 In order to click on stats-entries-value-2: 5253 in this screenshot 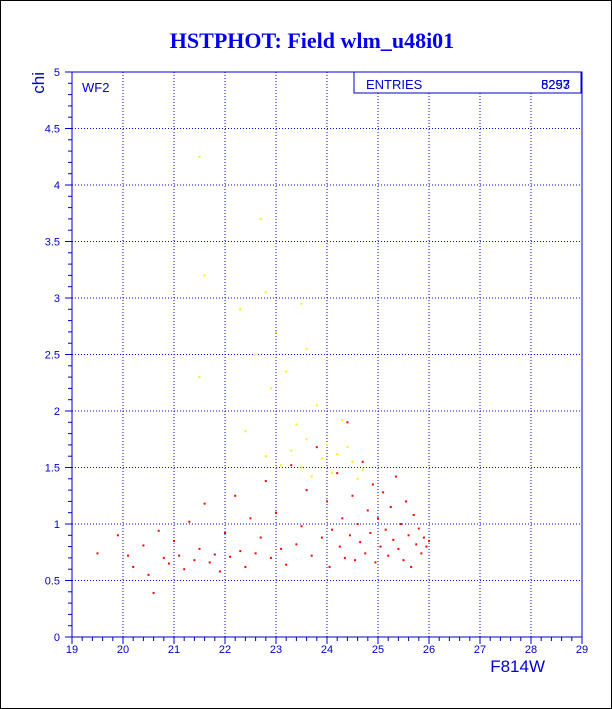, I will do `click(555, 84)`.